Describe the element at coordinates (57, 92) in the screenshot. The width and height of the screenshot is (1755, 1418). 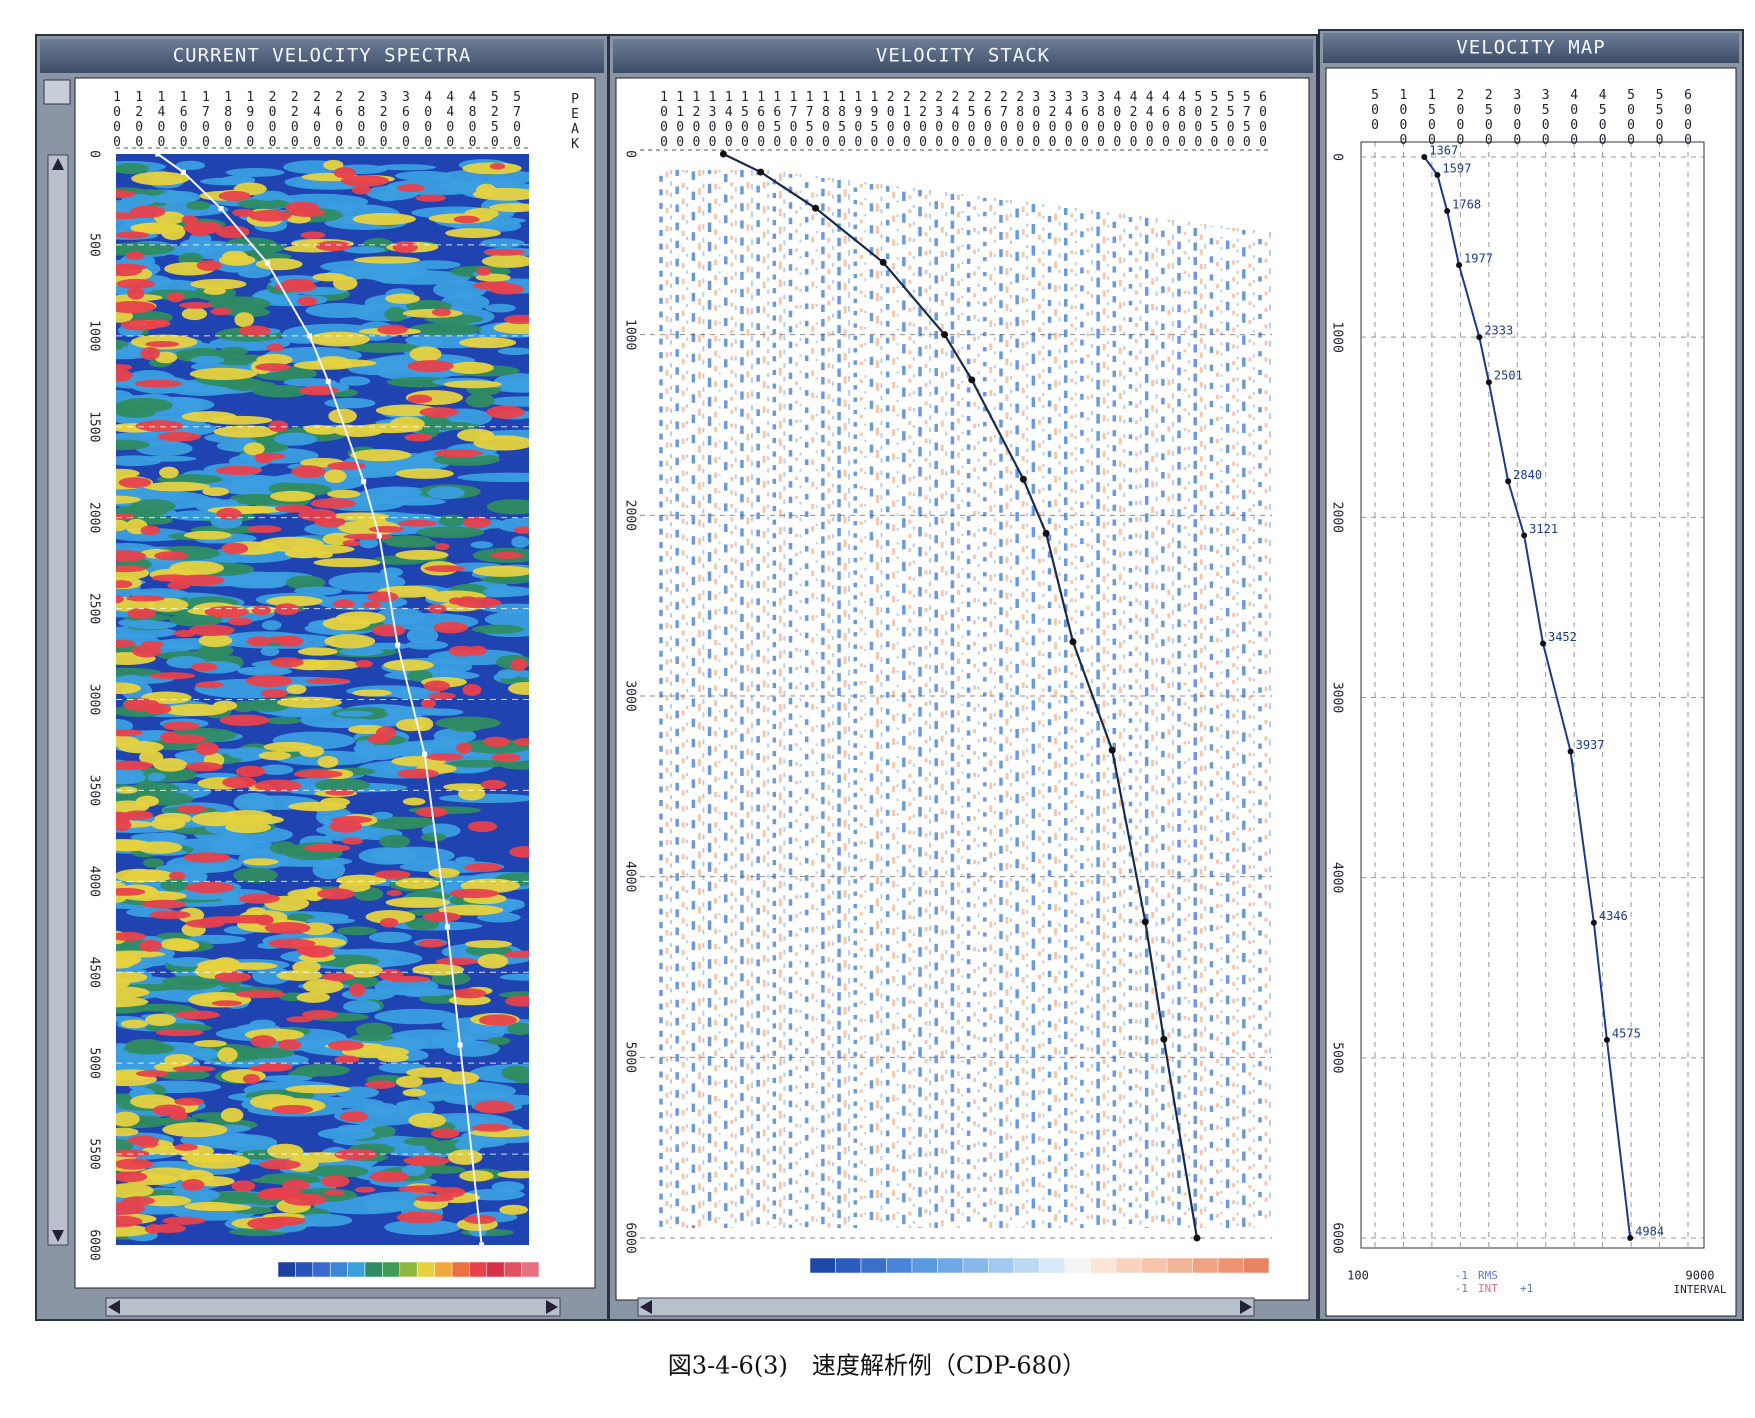
I see `corner-button` at that location.